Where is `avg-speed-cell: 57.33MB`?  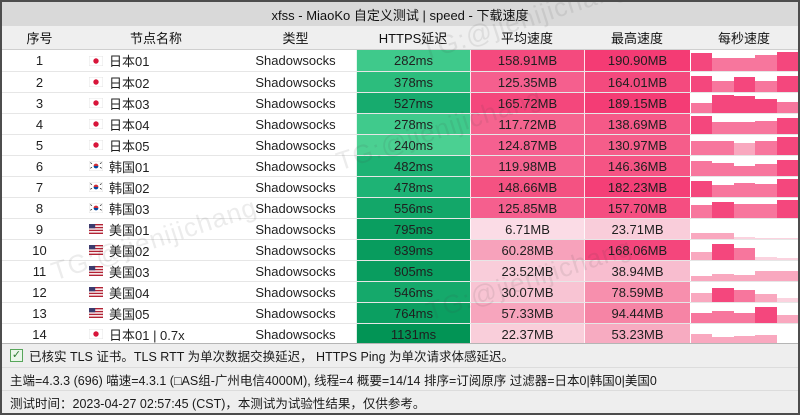
avg-speed-cell: 57.33MB is located at coordinates (527, 313).